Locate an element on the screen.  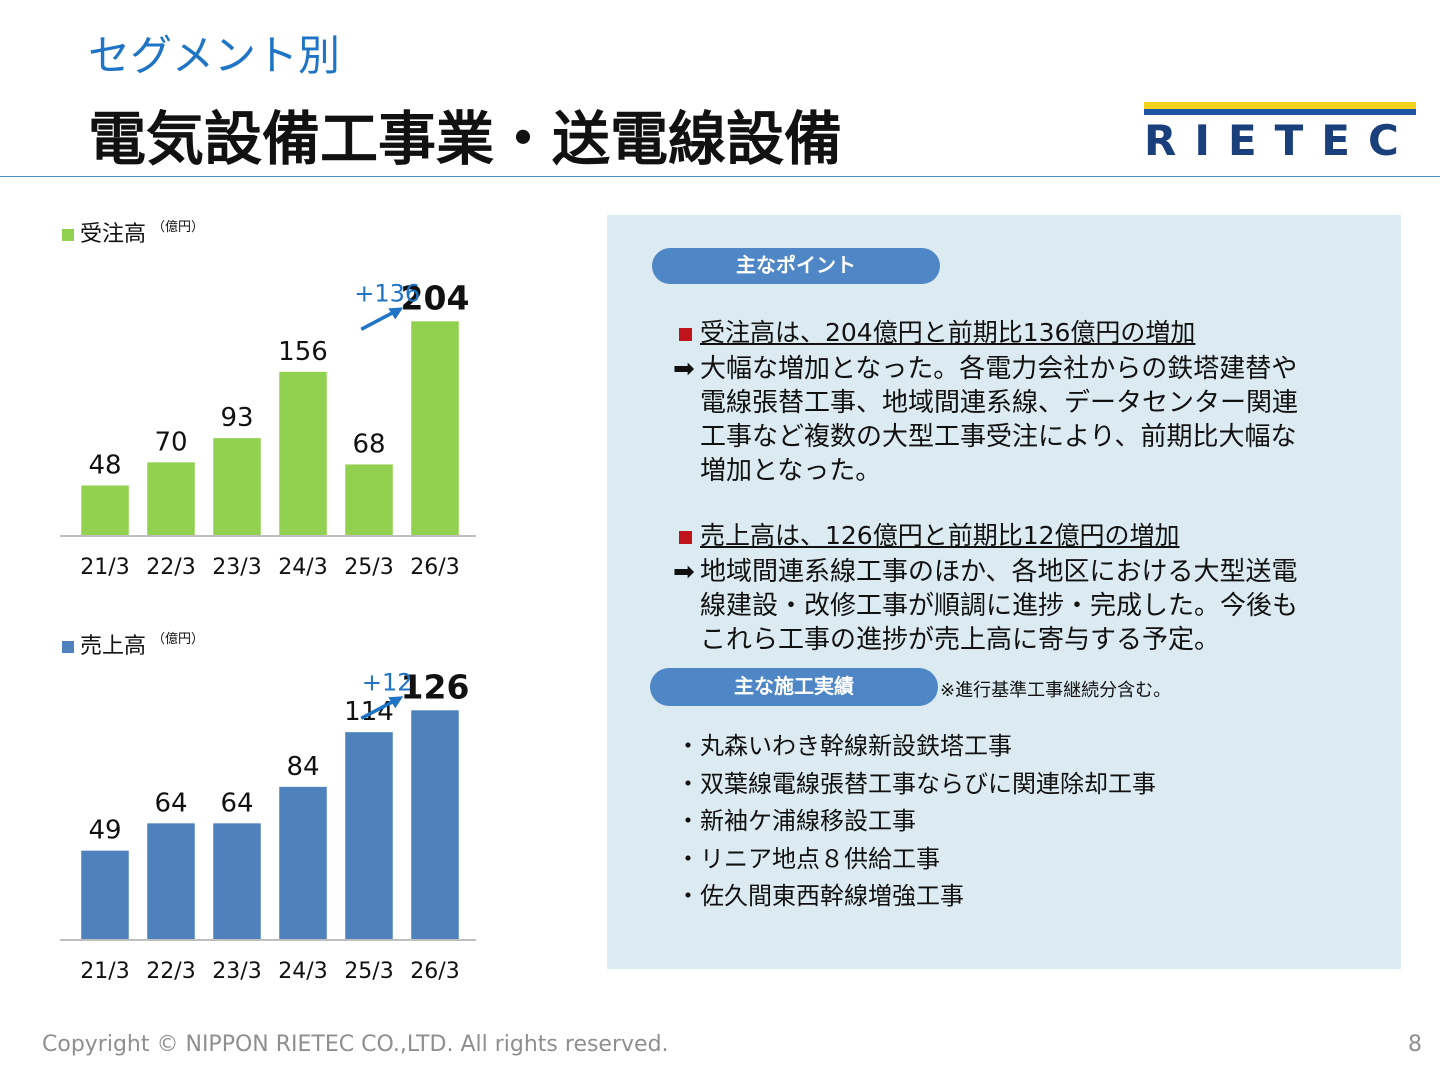
data-label: 68 is located at coordinates (368, 444).